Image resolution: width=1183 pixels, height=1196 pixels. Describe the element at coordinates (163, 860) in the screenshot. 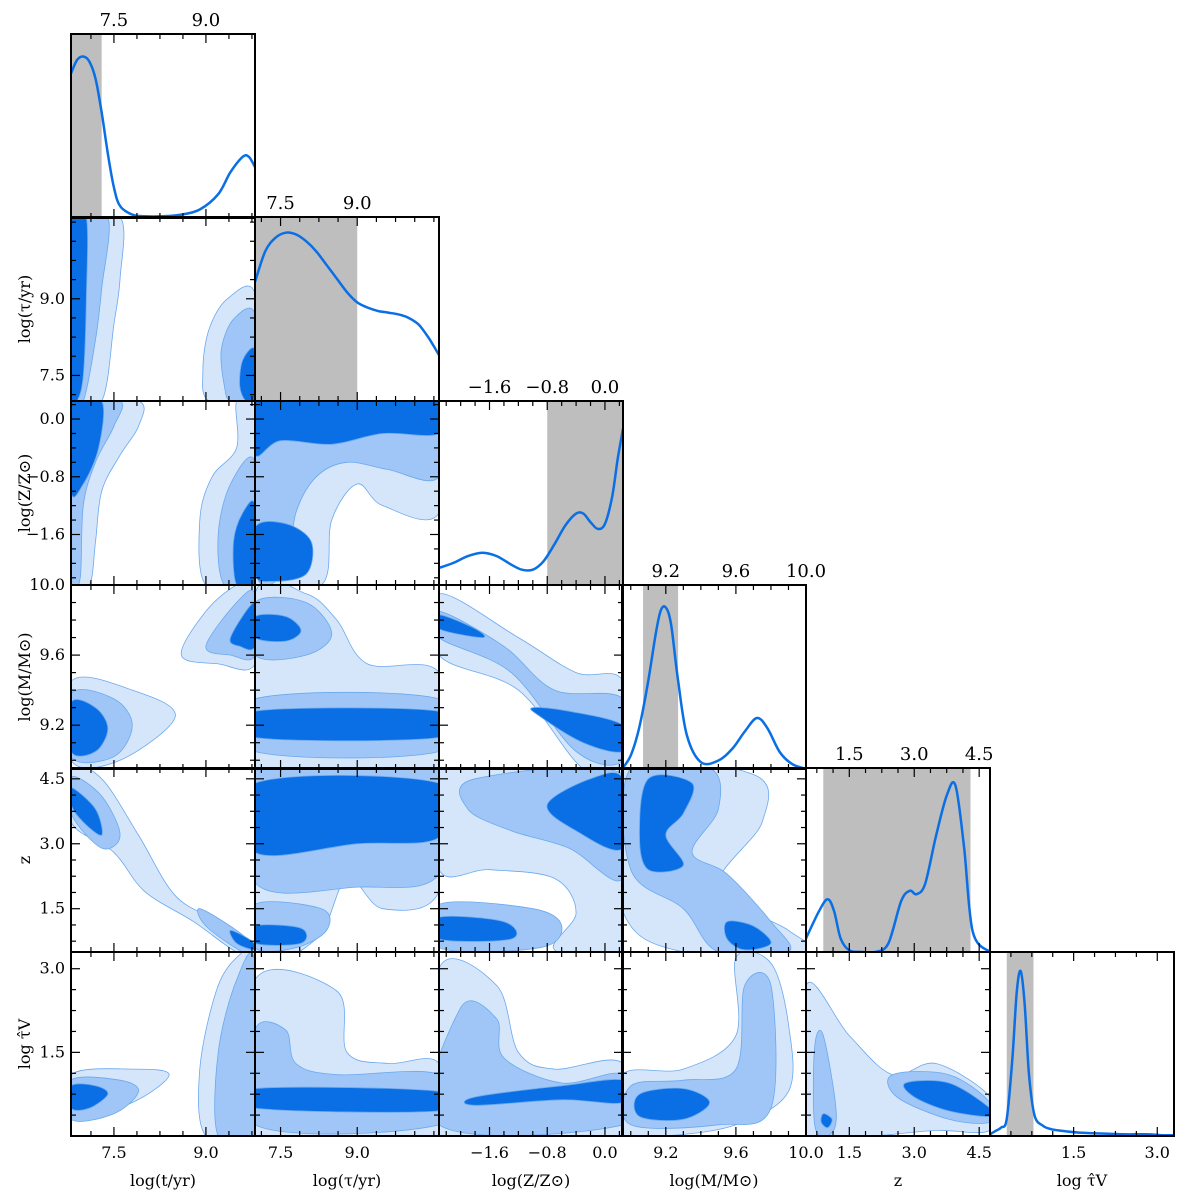

I see `contour-panel-t-z` at that location.